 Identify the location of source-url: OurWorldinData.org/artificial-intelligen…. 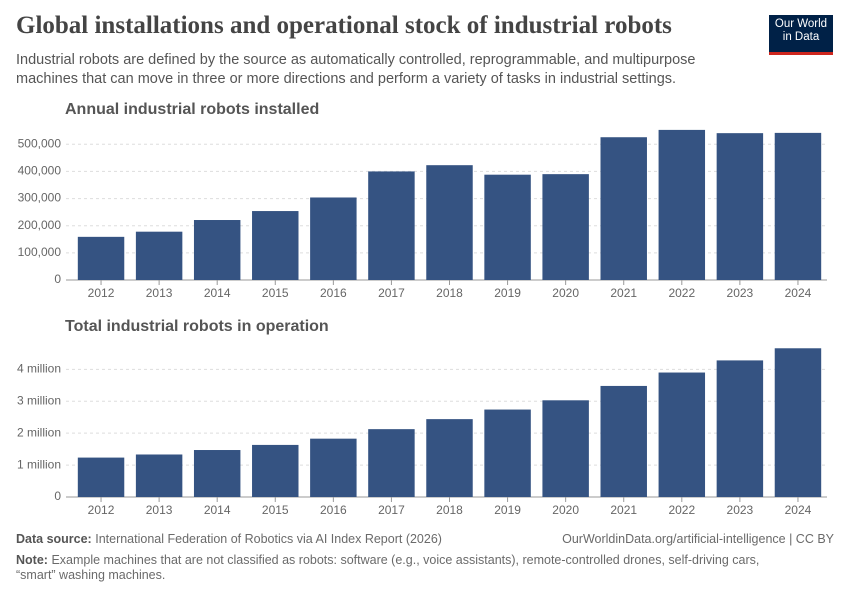
(698, 539).